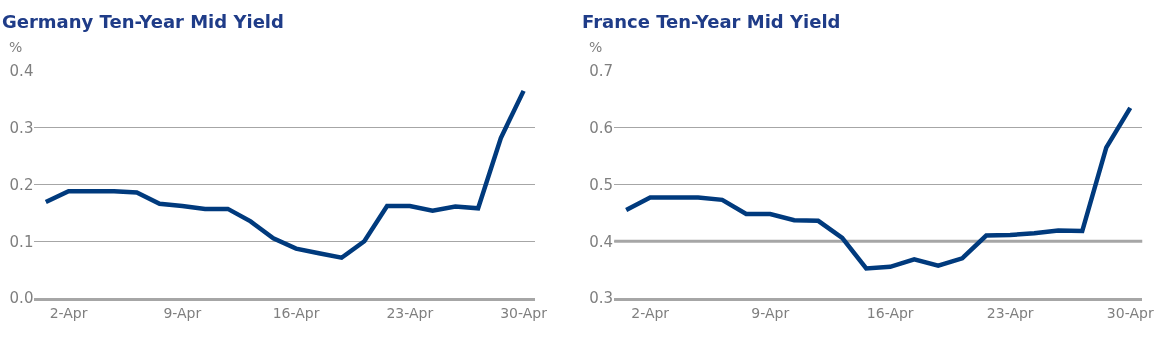  Describe the element at coordinates (601, 71) in the screenshot. I see `y-tick-label: 0.7` at that location.